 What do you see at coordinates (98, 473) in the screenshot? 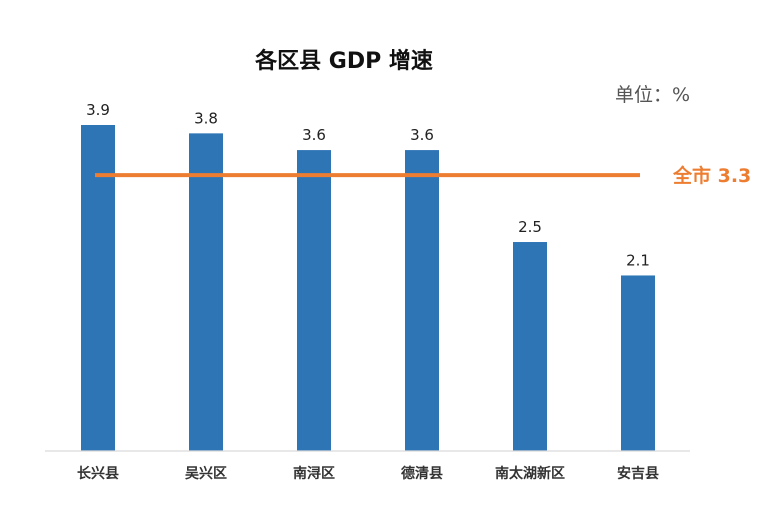
I see `category-label: 长兴县` at bounding box center [98, 473].